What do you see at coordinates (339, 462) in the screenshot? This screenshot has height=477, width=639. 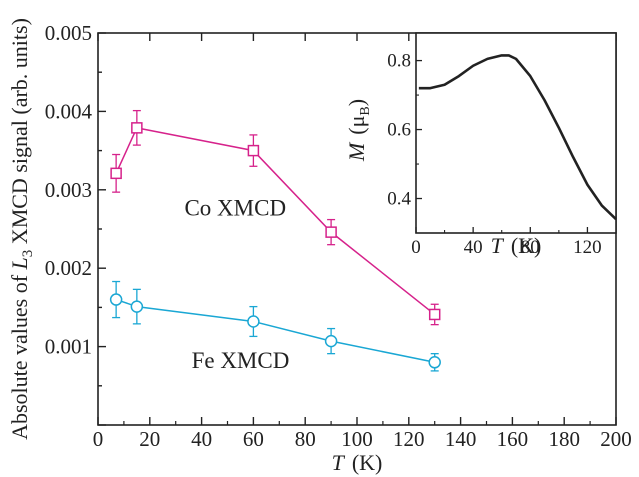 I see `x-axis-title-var: T` at bounding box center [339, 462].